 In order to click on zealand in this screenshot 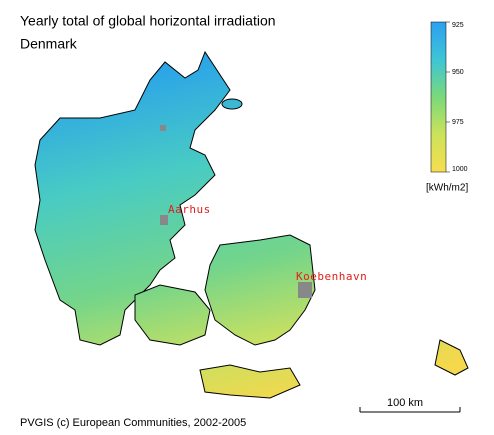, I will do `click(260, 290)`.